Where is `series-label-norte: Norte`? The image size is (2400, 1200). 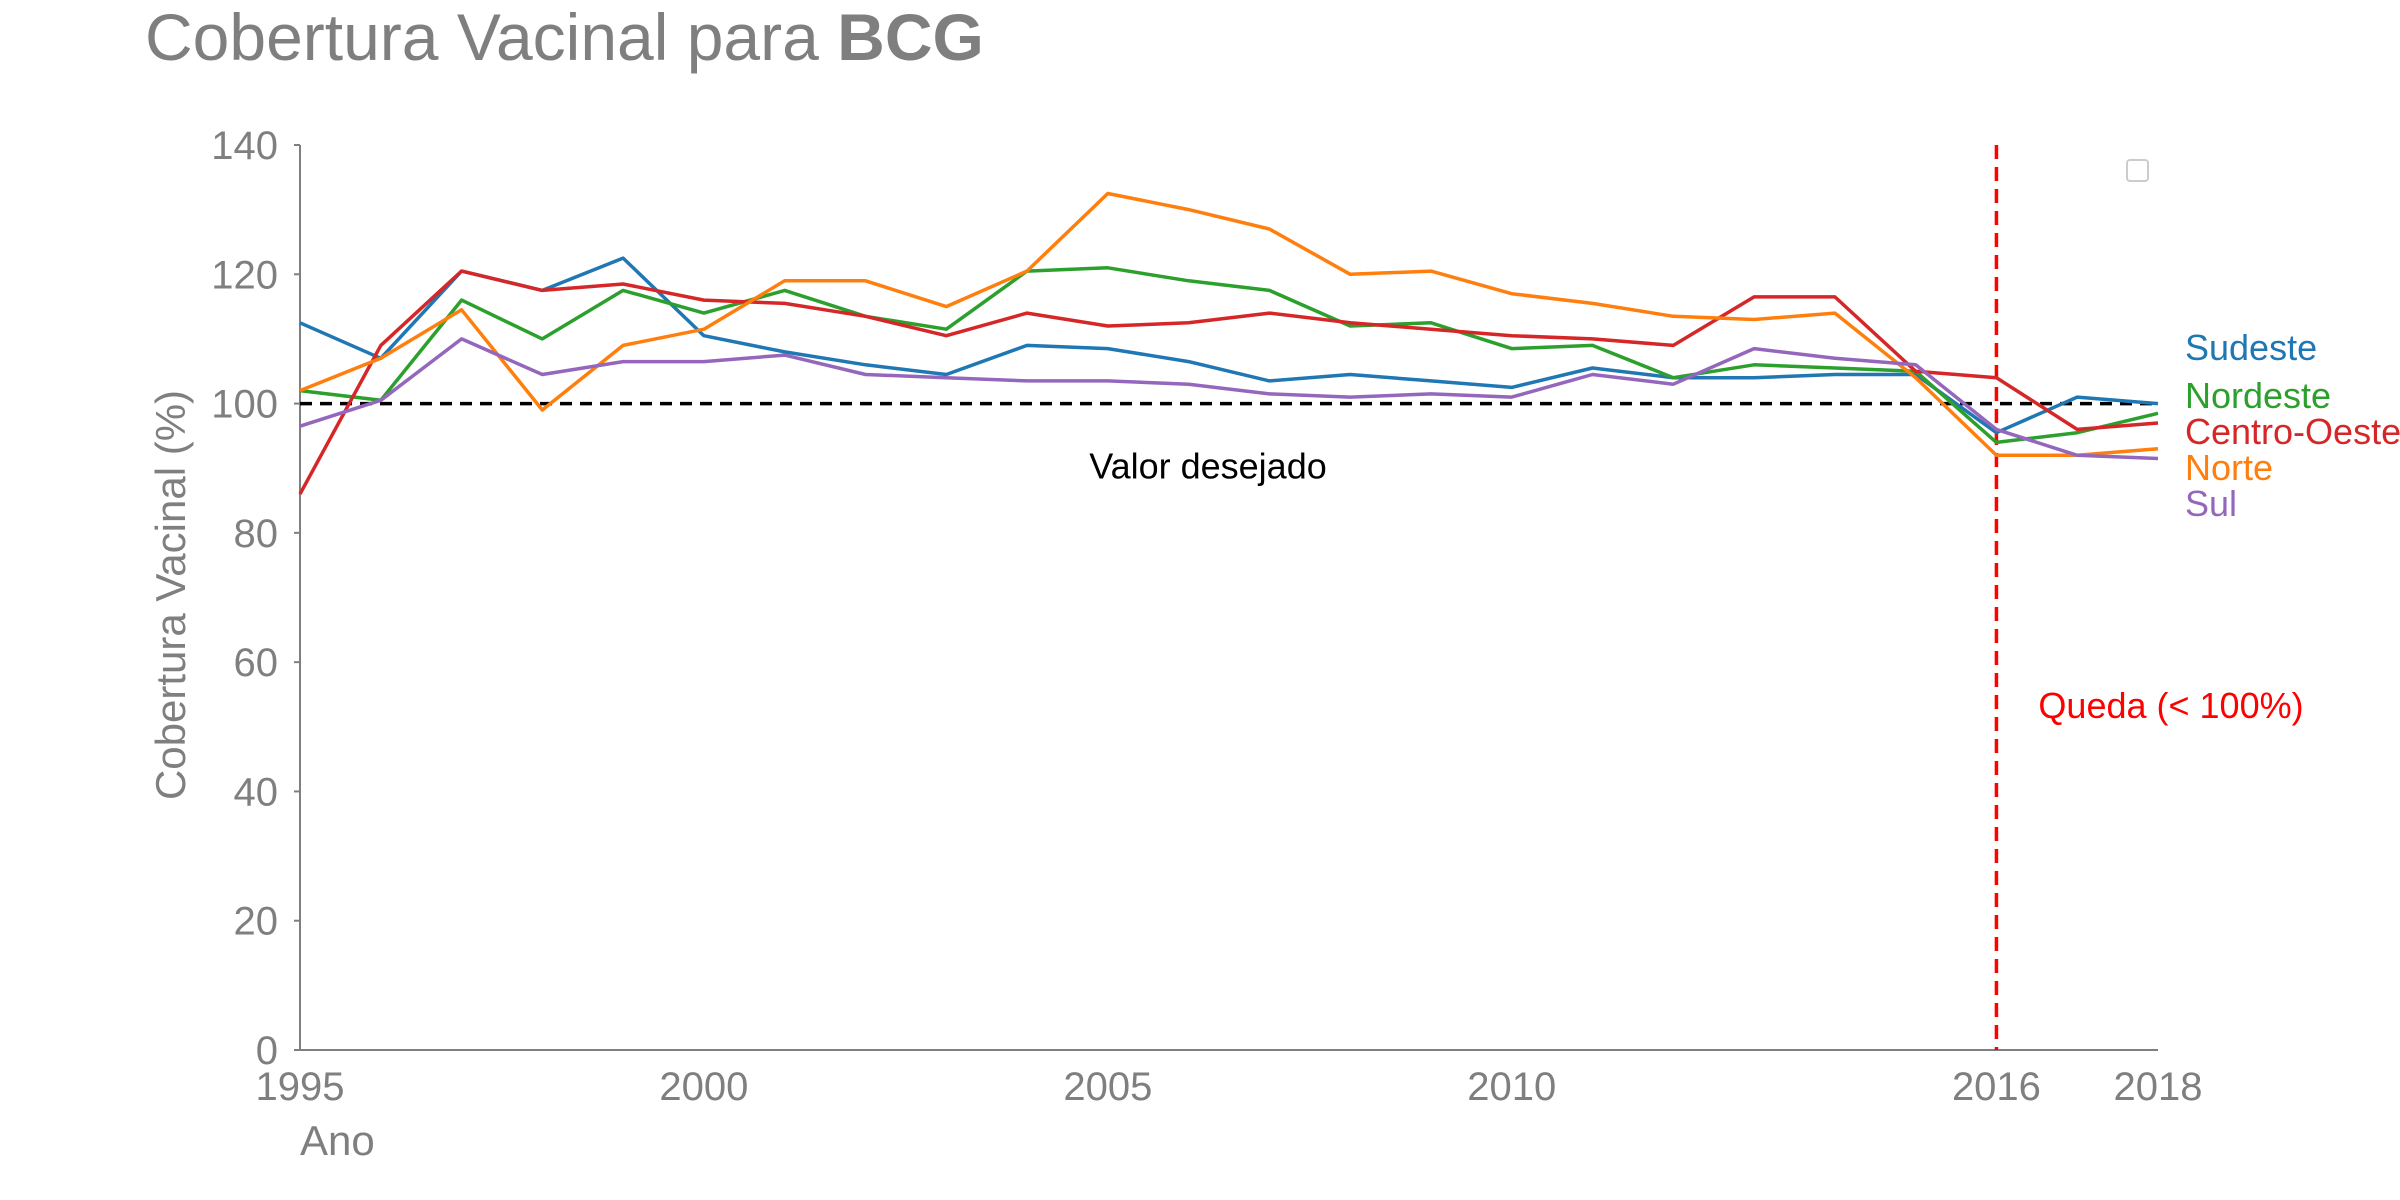 series-label-norte: Norte is located at coordinates (2229, 467).